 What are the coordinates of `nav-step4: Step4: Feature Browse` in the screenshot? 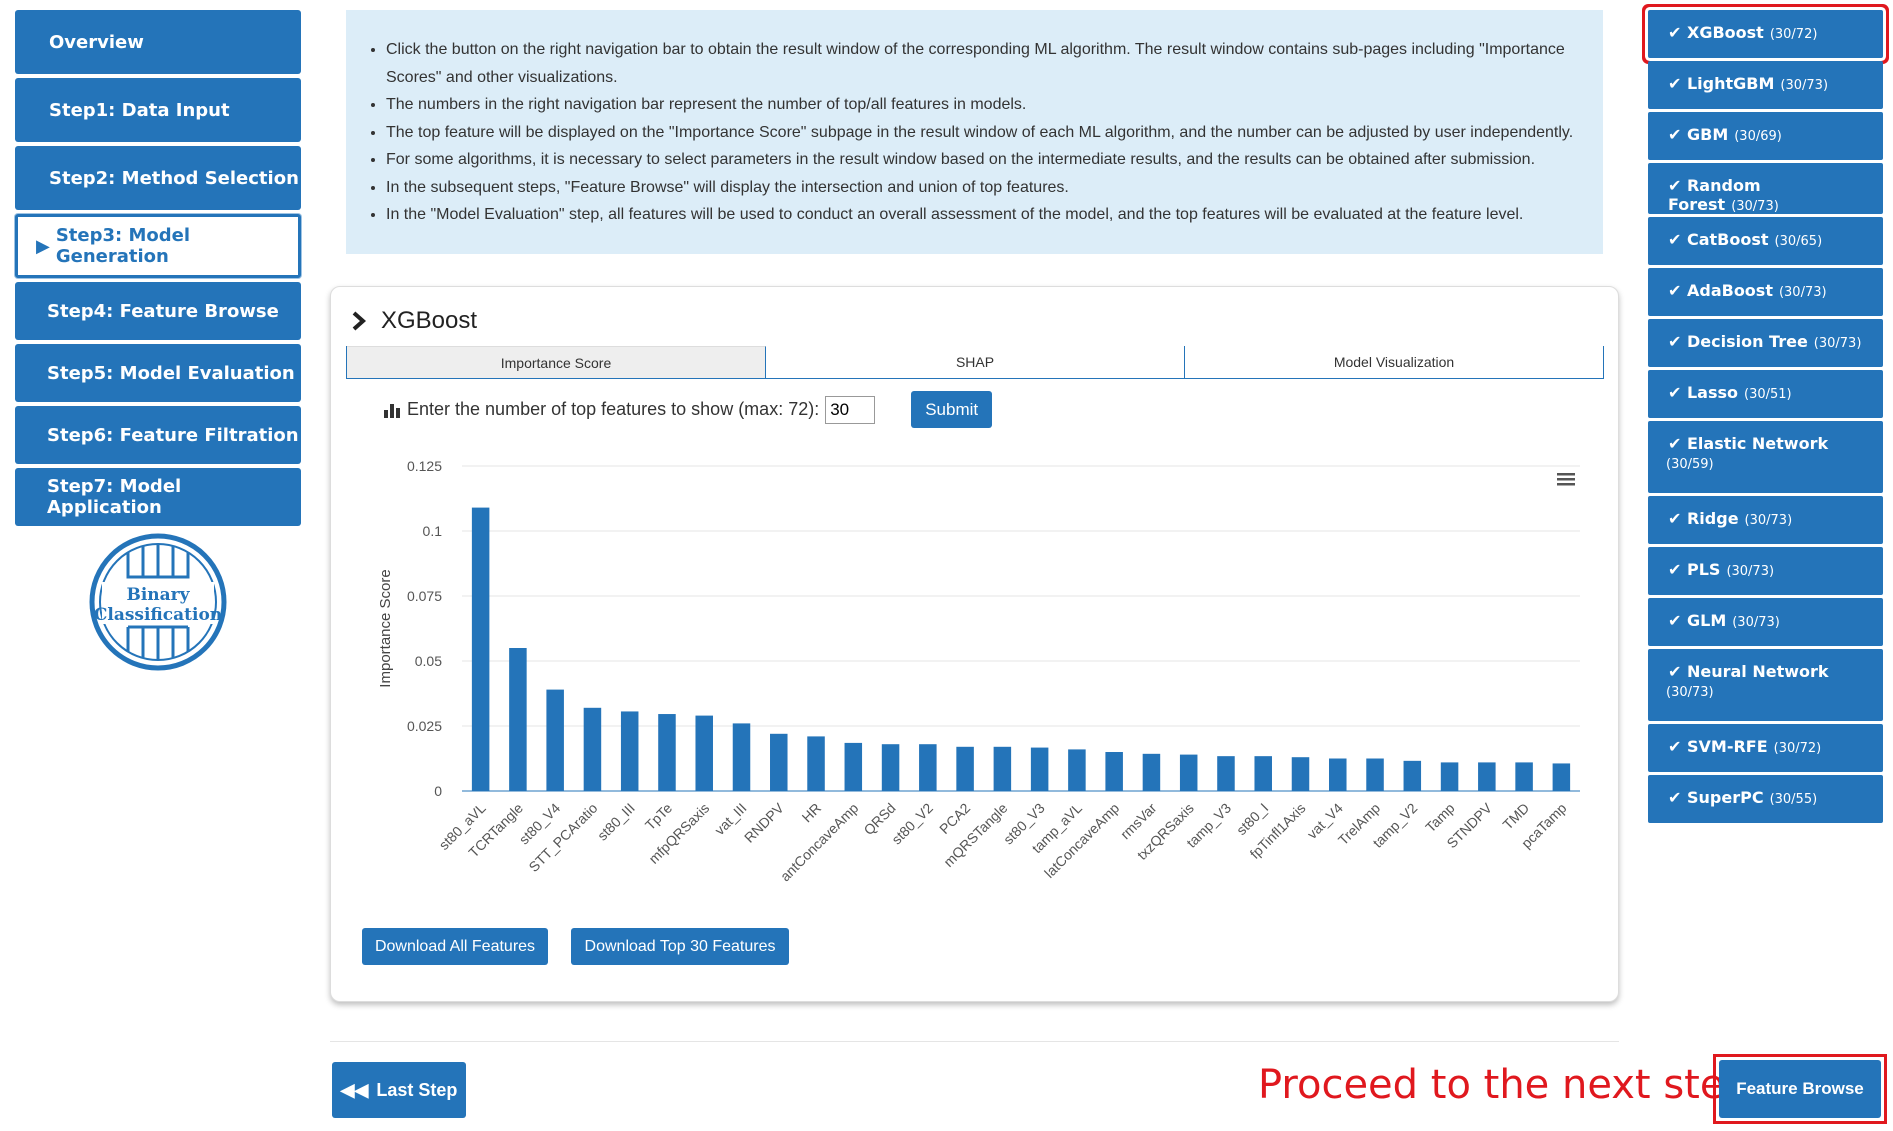 It's located at (158, 311).